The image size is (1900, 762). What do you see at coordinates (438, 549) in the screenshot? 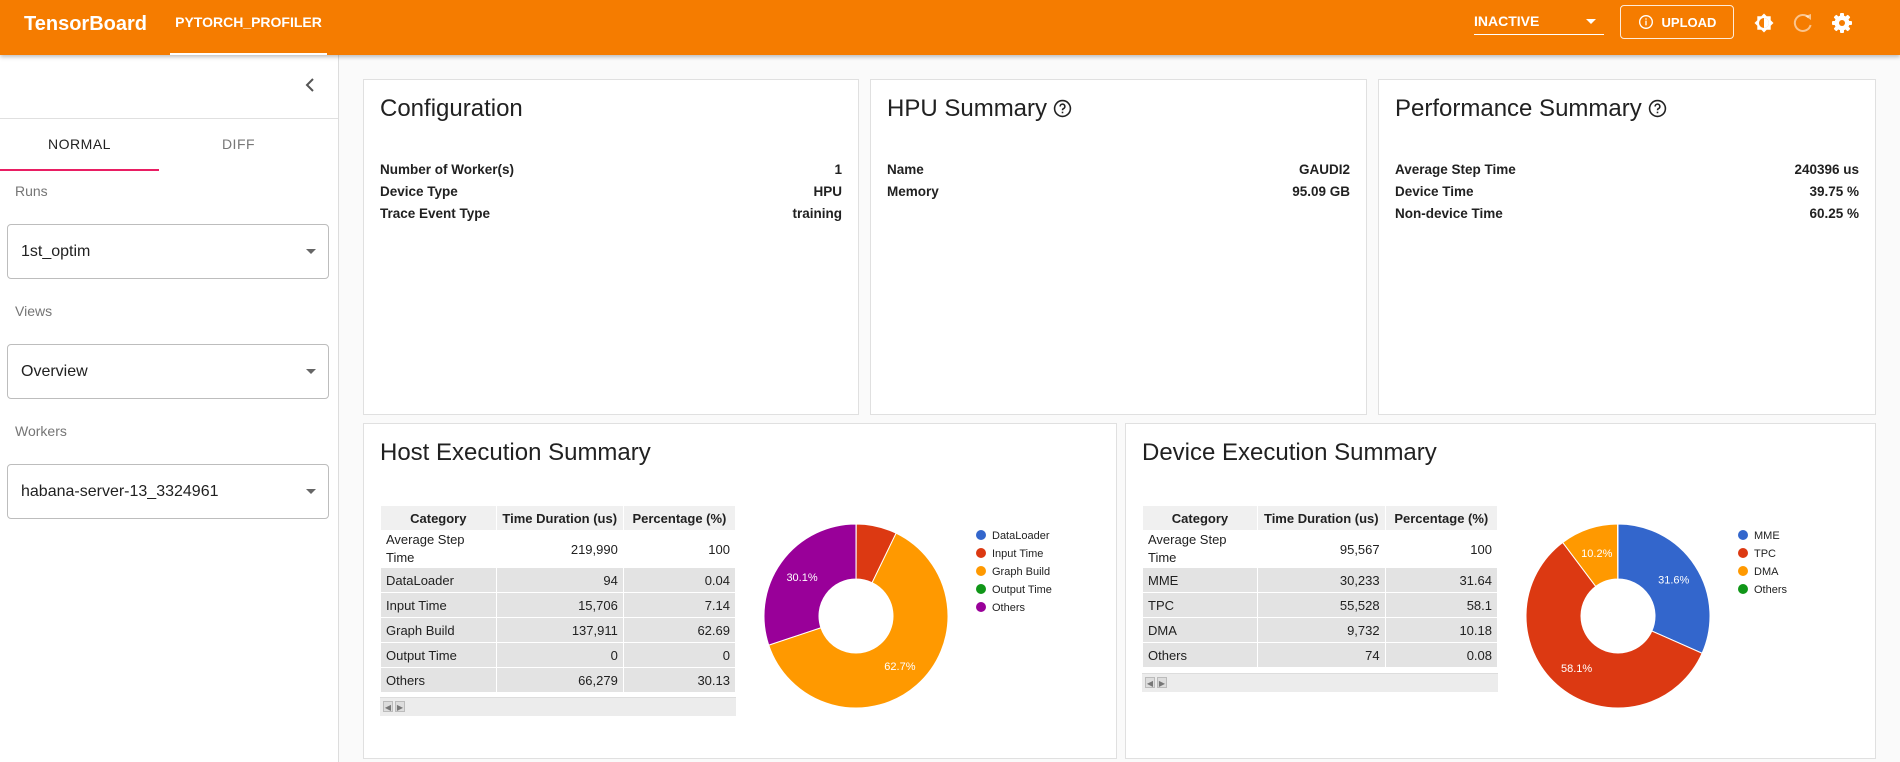
I see `table-cell: Average Step Time` at bounding box center [438, 549].